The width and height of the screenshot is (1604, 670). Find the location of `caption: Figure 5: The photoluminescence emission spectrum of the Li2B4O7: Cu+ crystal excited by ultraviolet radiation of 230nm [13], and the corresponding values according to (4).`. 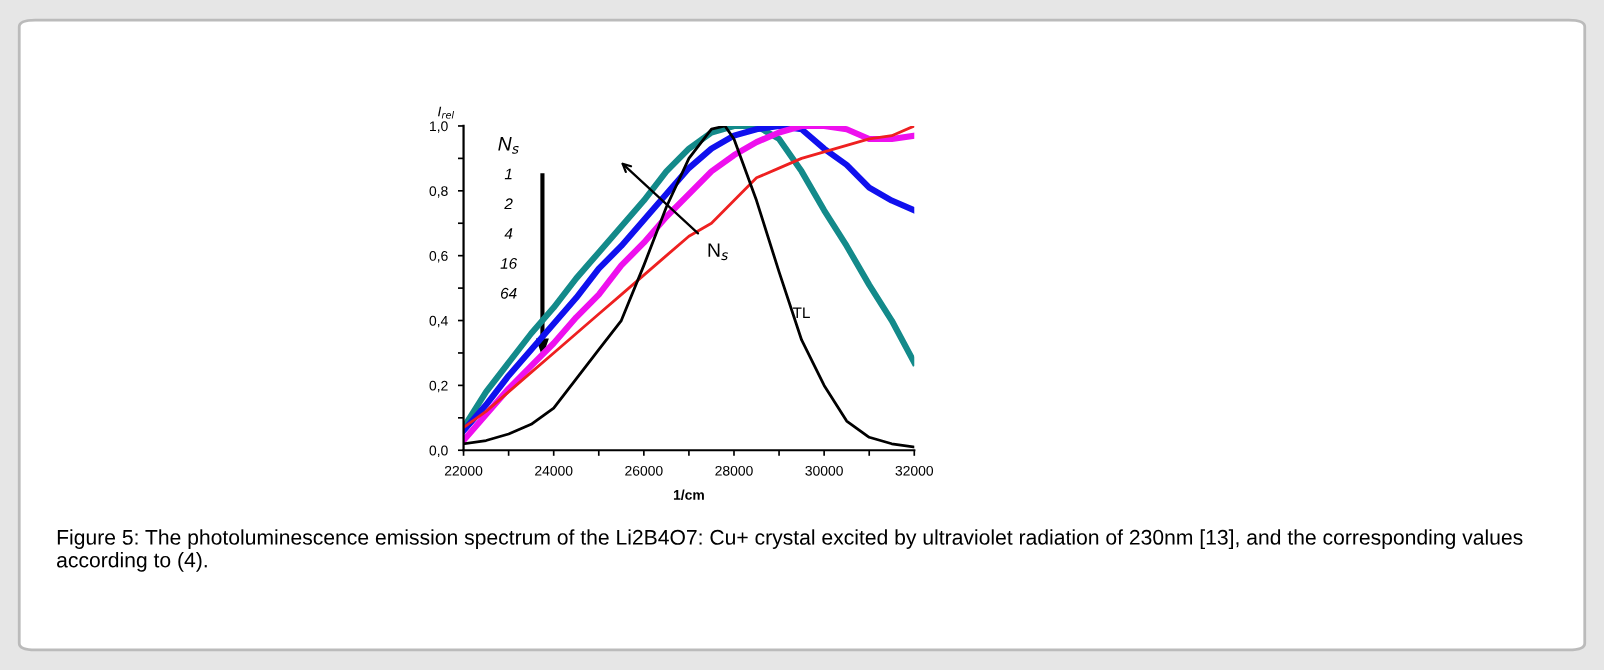

caption: Figure 5: The photoluminescence emission spectrum of the Li2B4O7: Cu+ crystal excited by ultraviolet radiation of 230nm [13], and the corresponding values according to (4). is located at coordinates (790, 550).